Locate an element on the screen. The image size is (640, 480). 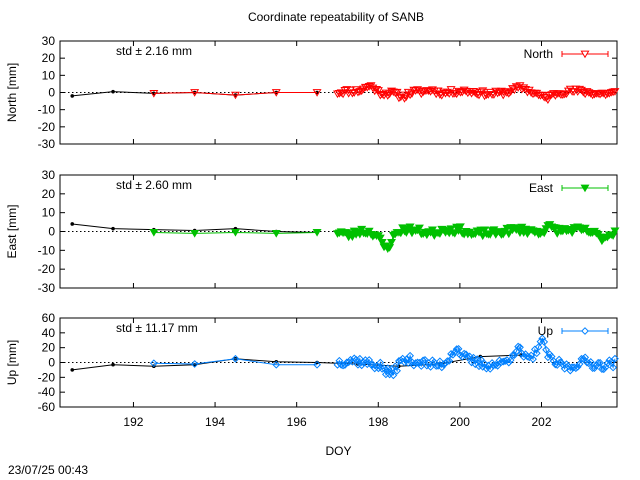
y-tick-label: 0 is located at coordinates (51, 93).